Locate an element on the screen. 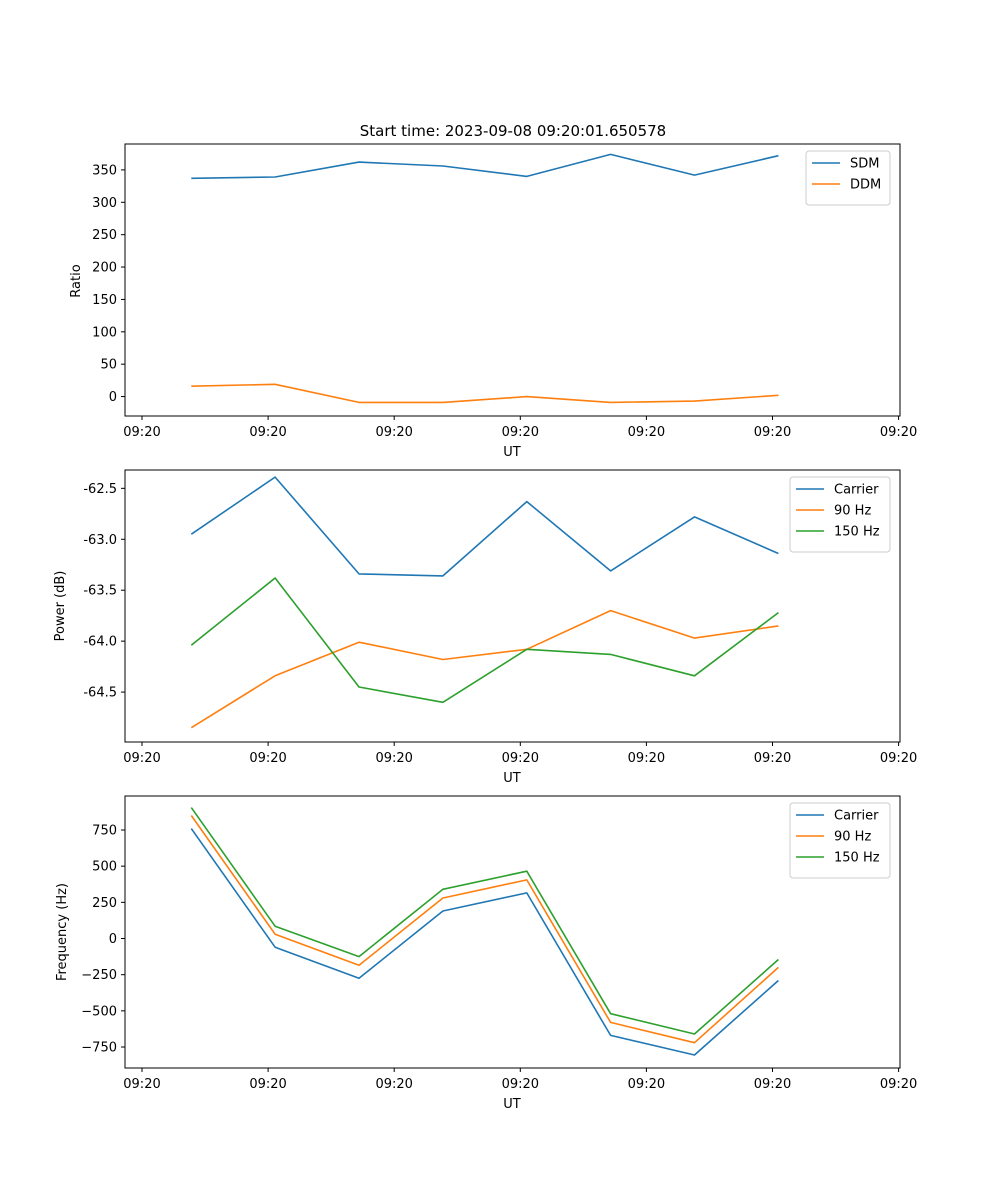 Image resolution: width=1000 pixels, height=1200 pixels. power-chart-xlabel: UT is located at coordinates (512, 778).